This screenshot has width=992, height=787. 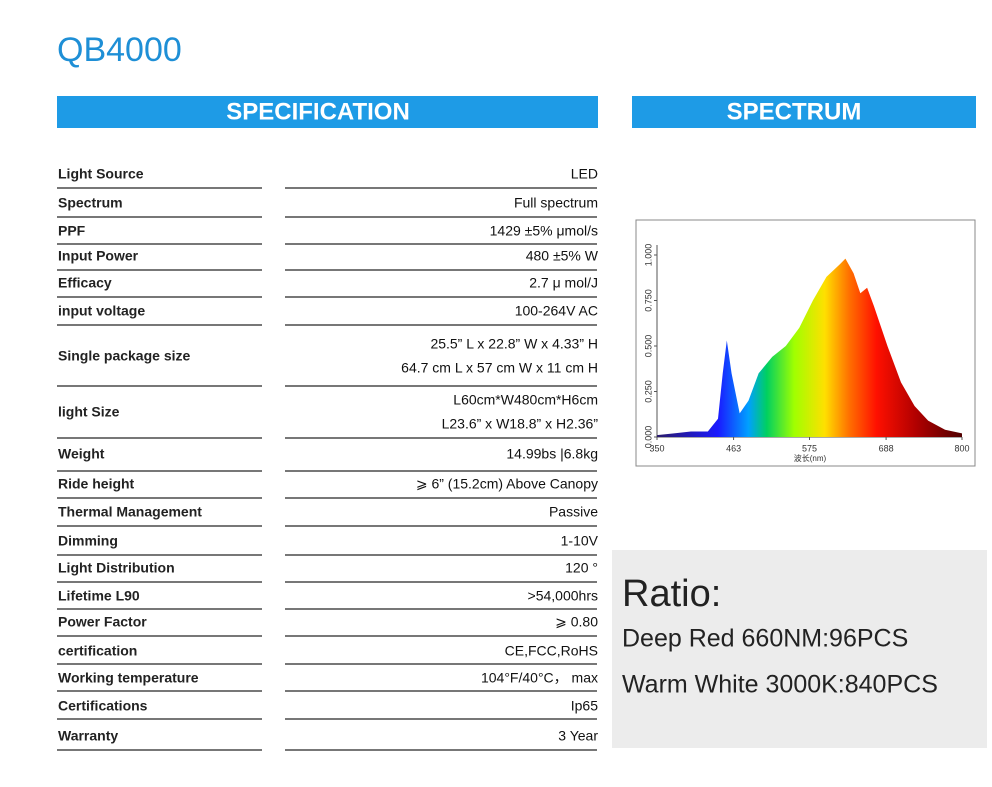 I want to click on spec-label: Certifications, so click(x=103, y=706).